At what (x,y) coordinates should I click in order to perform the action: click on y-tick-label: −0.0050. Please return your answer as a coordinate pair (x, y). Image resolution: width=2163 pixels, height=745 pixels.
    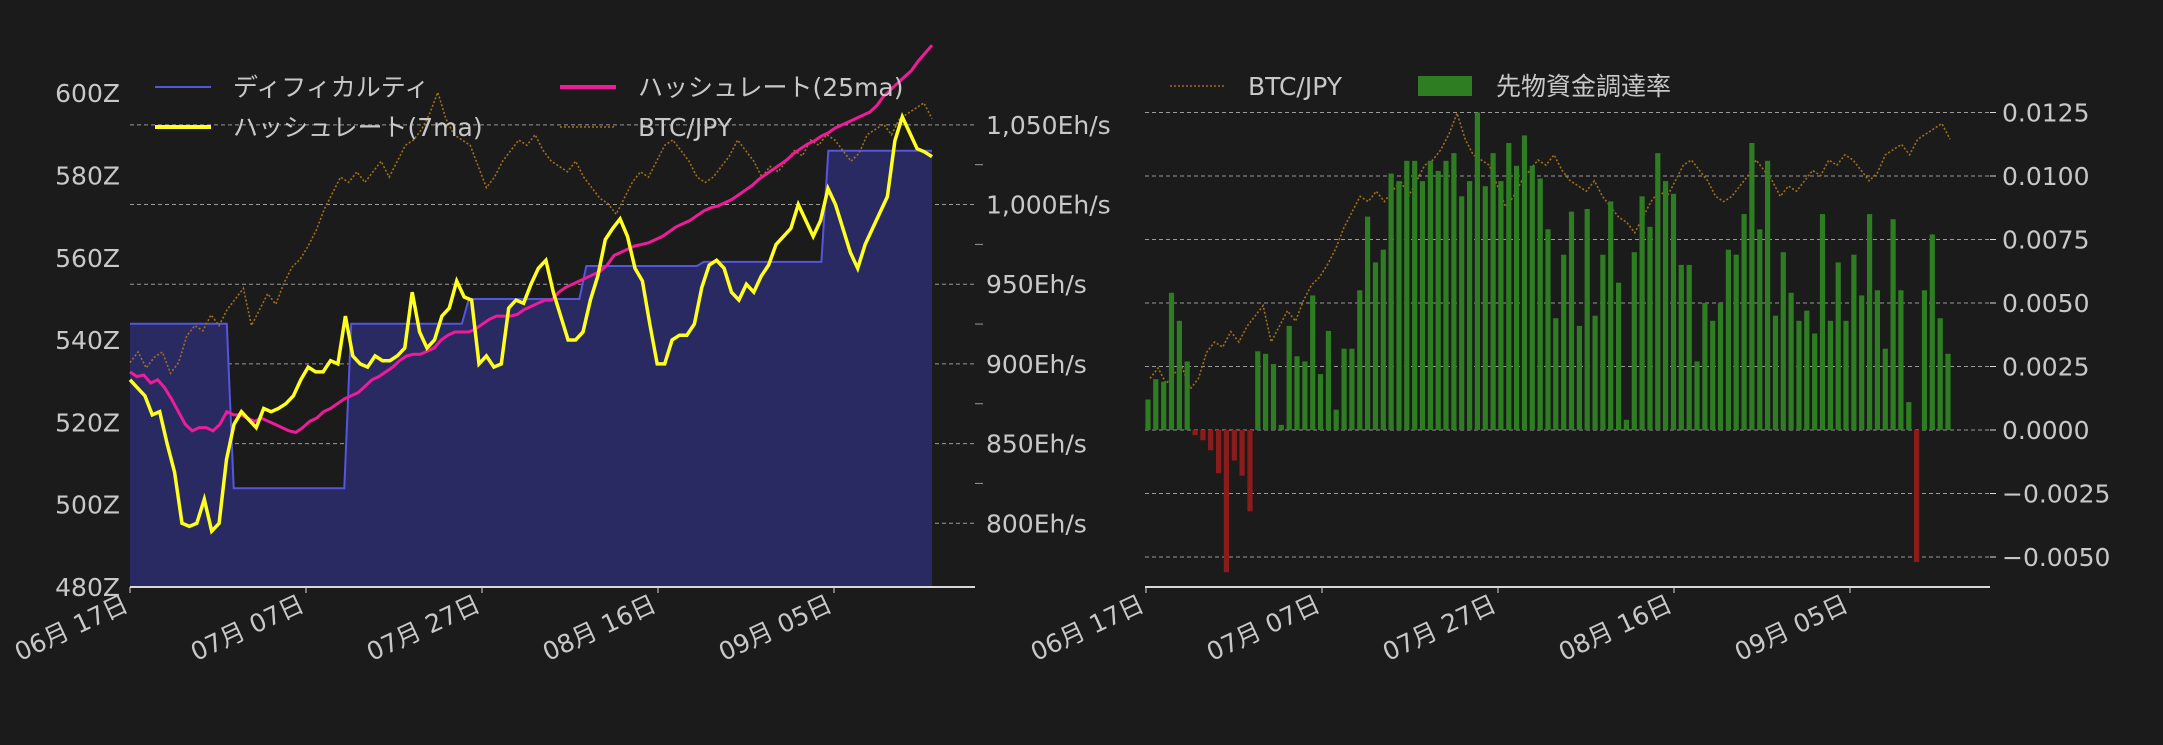
    Looking at the image, I should click on (2056, 557).